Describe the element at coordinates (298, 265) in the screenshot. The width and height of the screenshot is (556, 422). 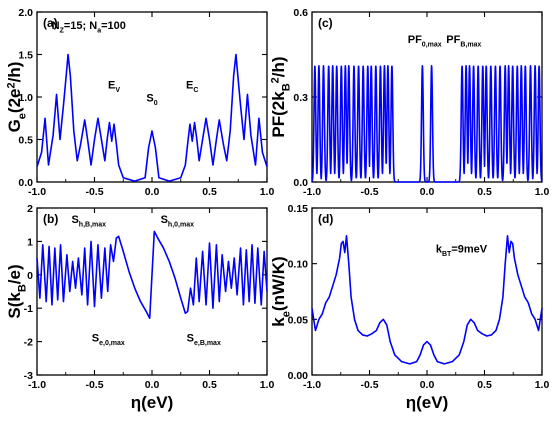
I see `y-tick-label: 0.10` at that location.